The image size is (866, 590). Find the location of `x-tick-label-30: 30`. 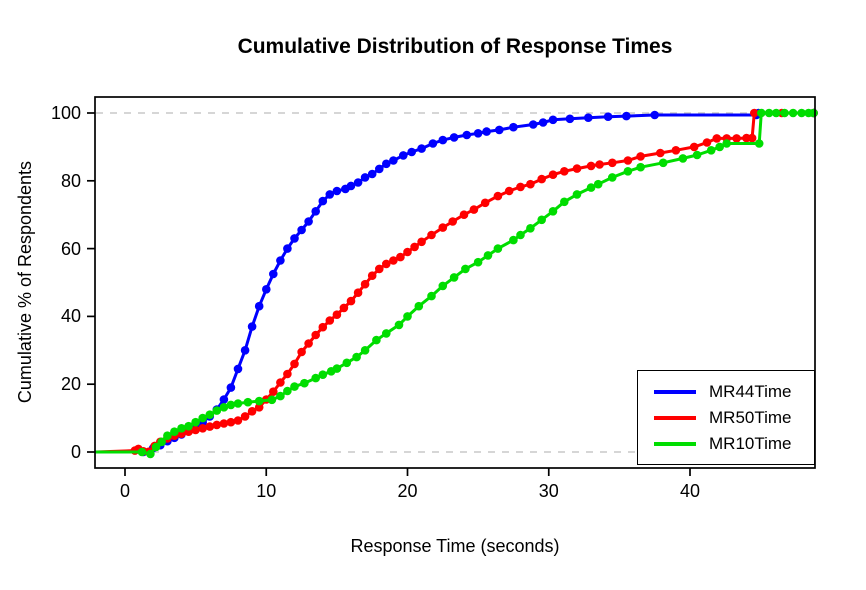

x-tick-label-30: 30 is located at coordinates (548, 491).